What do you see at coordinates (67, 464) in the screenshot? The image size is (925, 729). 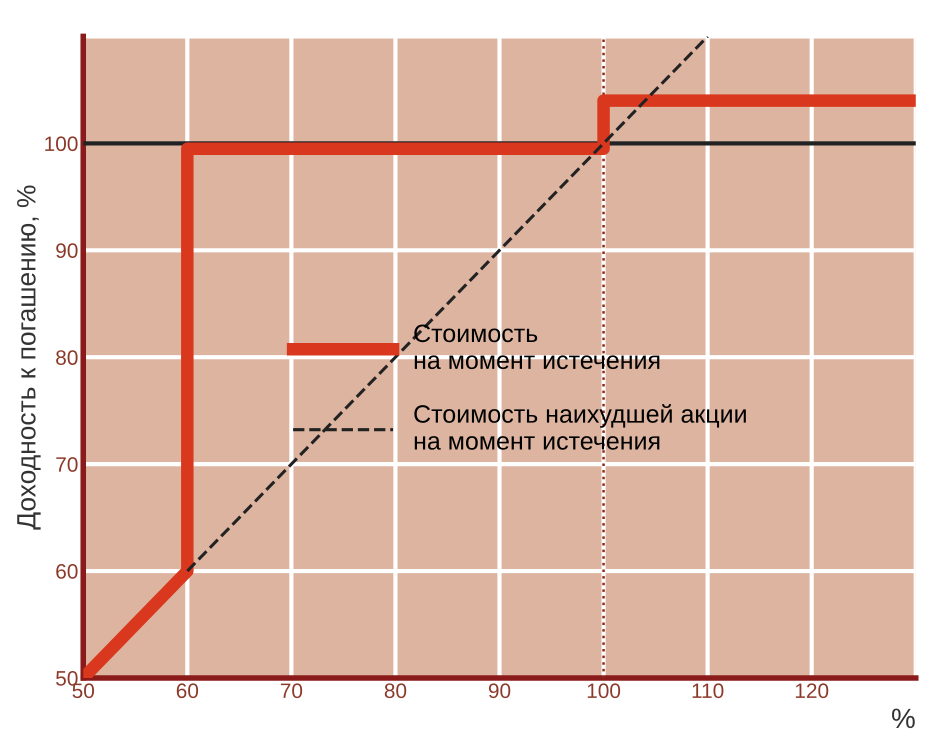 I see `y-tick-label: 70` at bounding box center [67, 464].